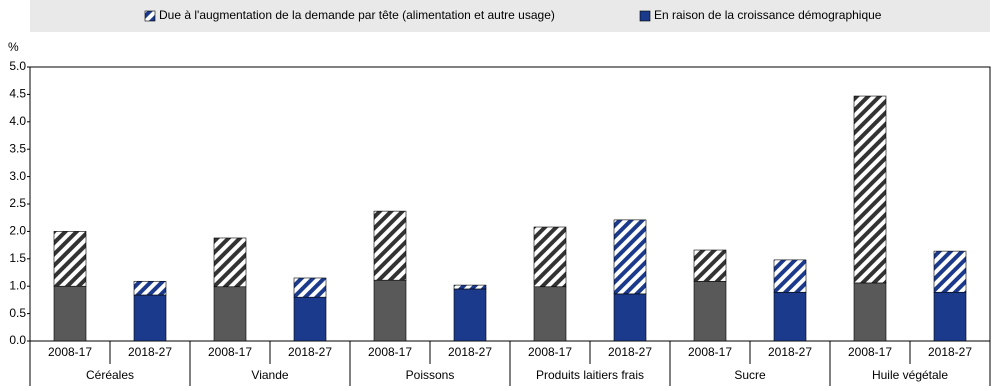  I want to click on y-tick-label: 2.0, so click(17, 231).